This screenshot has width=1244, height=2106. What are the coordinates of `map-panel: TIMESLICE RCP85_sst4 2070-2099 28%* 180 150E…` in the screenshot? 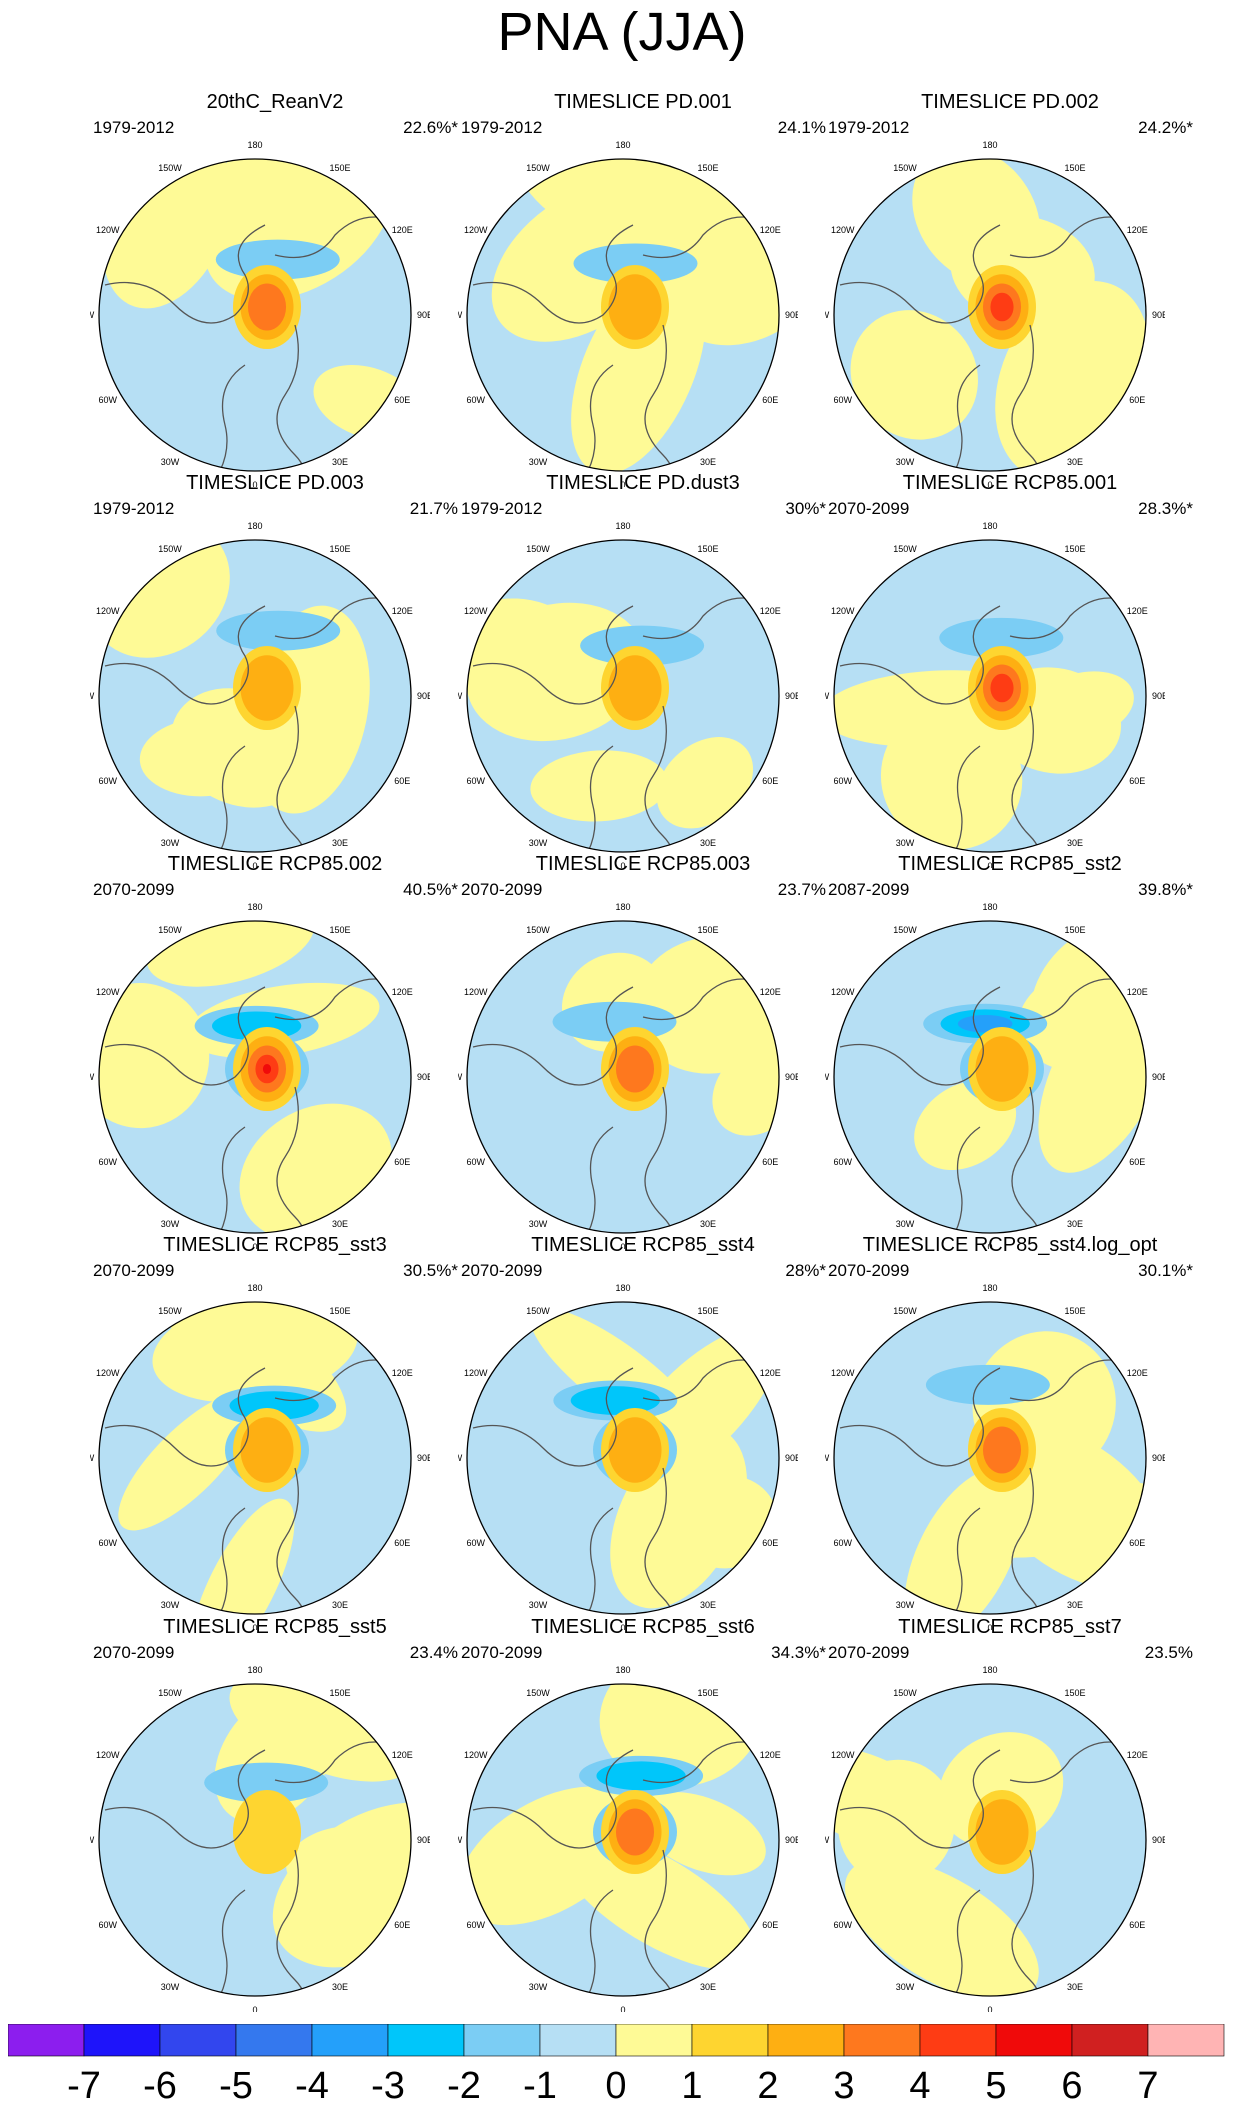 It's located at (643, 1432).